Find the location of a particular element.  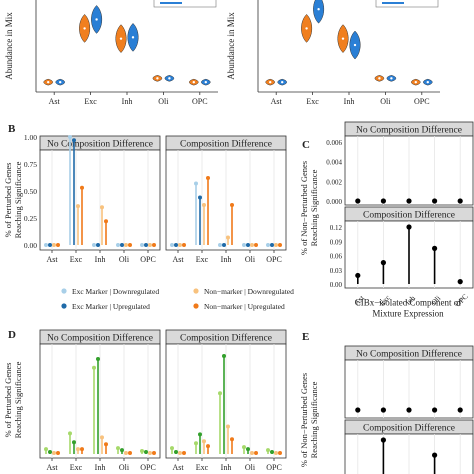

d-Inh-nonmarker_up-point is located at coordinates (106, 444).